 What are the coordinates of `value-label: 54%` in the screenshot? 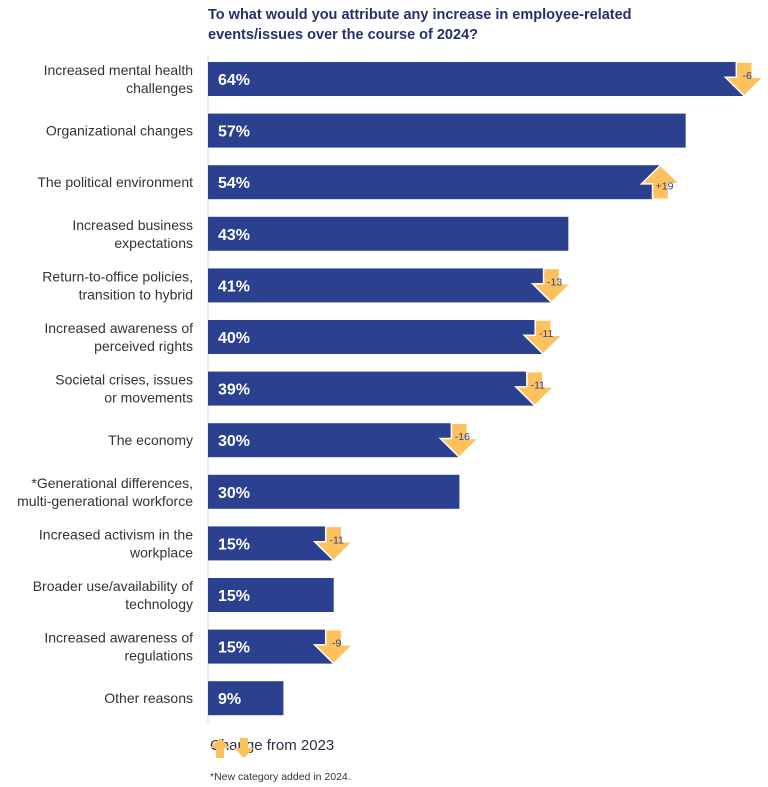 It's located at (234, 183).